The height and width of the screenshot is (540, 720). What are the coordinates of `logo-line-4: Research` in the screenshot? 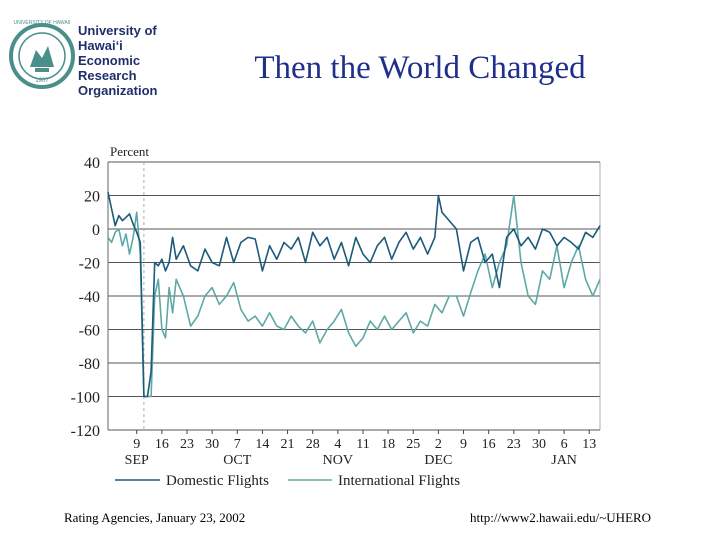 It's located at (107, 75).